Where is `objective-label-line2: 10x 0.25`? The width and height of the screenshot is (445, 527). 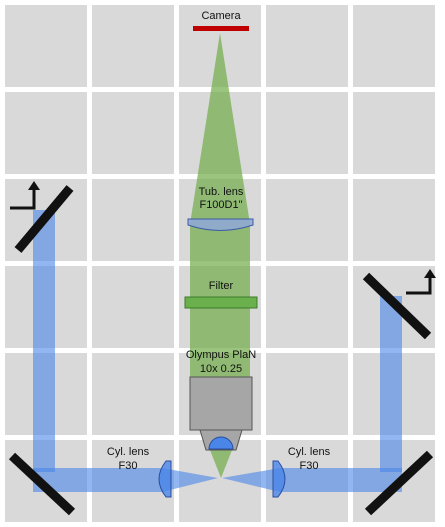
objective-label-line2: 10x 0.25 is located at coordinates (221, 369).